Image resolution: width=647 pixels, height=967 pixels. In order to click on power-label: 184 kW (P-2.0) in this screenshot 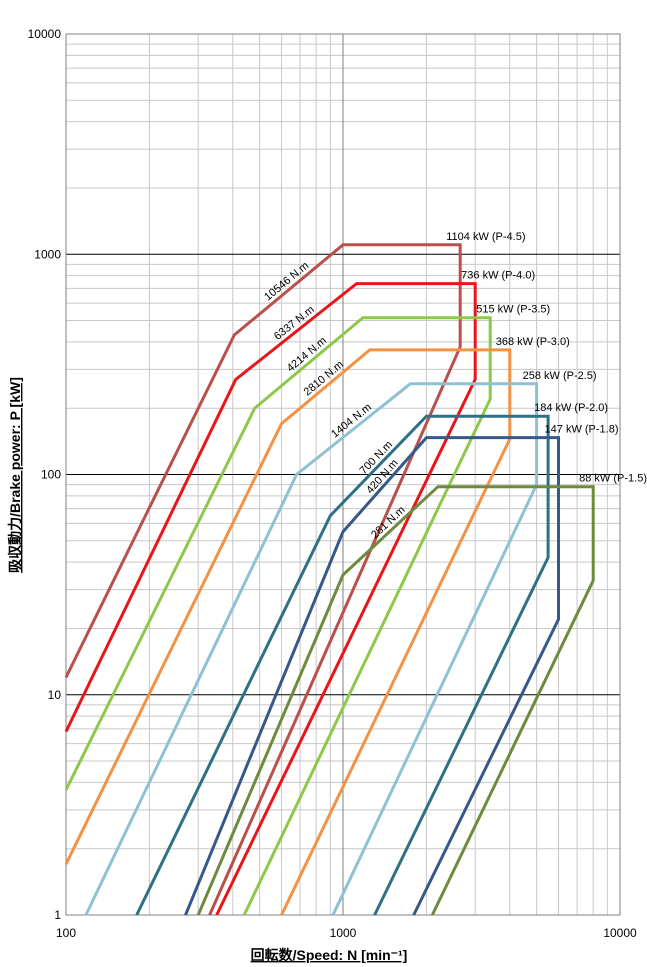, I will do `click(571, 408)`.